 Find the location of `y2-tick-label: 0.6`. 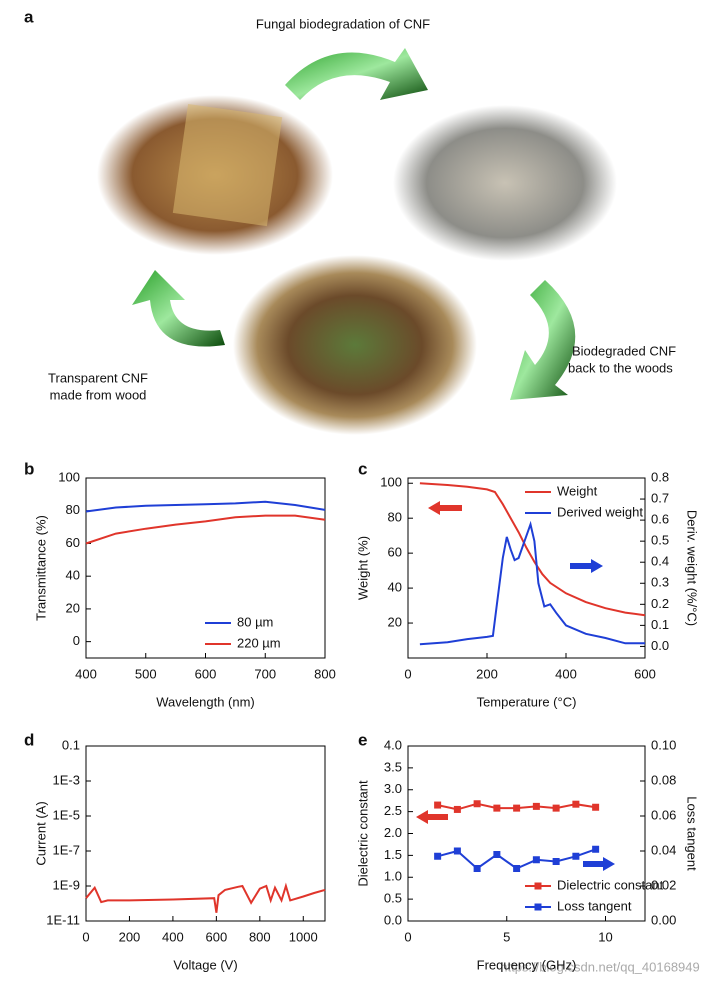

y2-tick-label: 0.6 is located at coordinates (660, 519).